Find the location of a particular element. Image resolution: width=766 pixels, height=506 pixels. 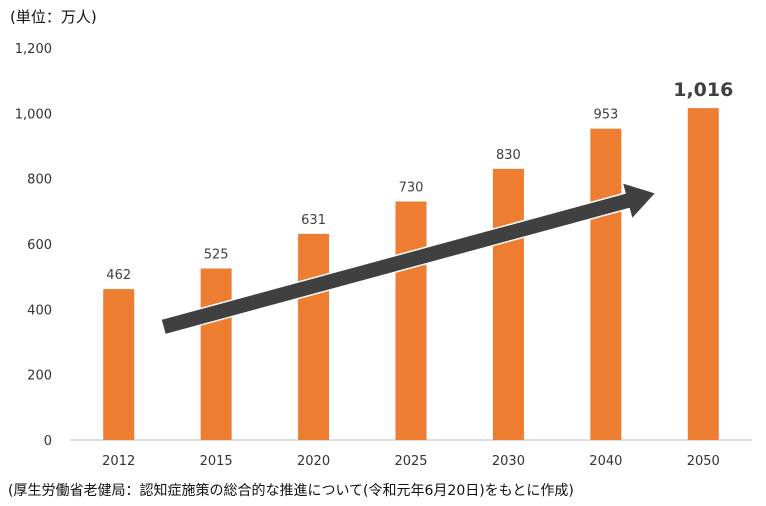

data-label-2025: 730 is located at coordinates (411, 188).